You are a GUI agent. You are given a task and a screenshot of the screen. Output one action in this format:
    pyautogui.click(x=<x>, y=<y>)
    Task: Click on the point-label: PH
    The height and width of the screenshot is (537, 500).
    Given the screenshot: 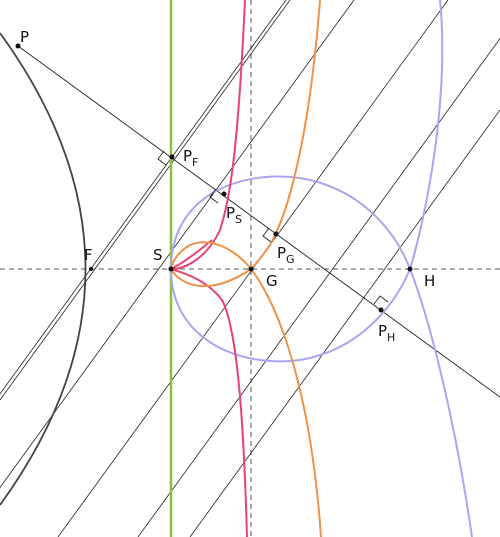 What is the action you would take?
    pyautogui.click(x=386, y=333)
    